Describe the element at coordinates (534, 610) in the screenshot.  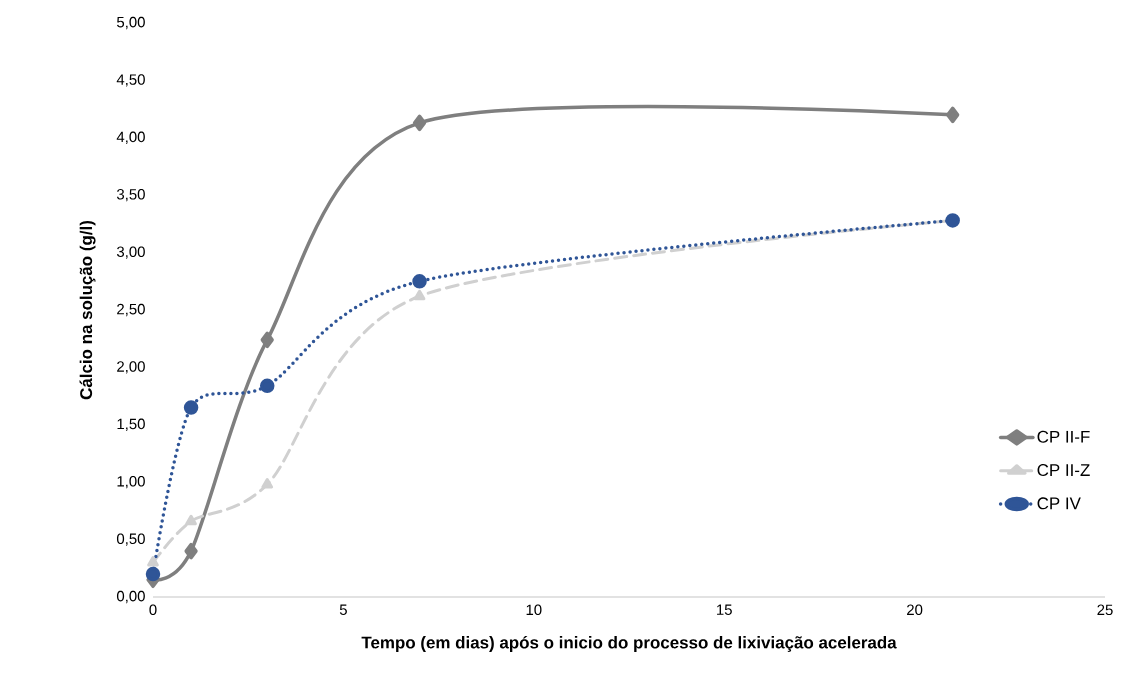
I see `x-tick-label: 10` at that location.